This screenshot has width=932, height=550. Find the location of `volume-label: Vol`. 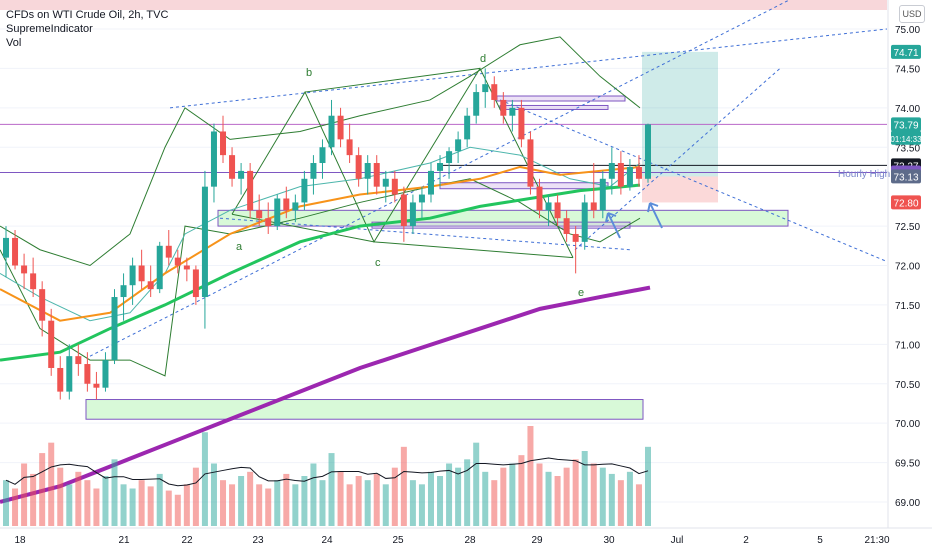

volume-label: Vol is located at coordinates (14, 43).